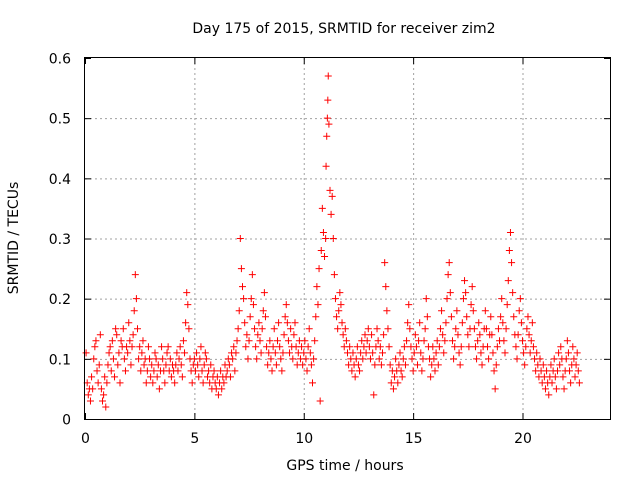 The width and height of the screenshot is (640, 480). I want to click on x-tick-labels: 0 5 10 15 20, so click(306, 439).